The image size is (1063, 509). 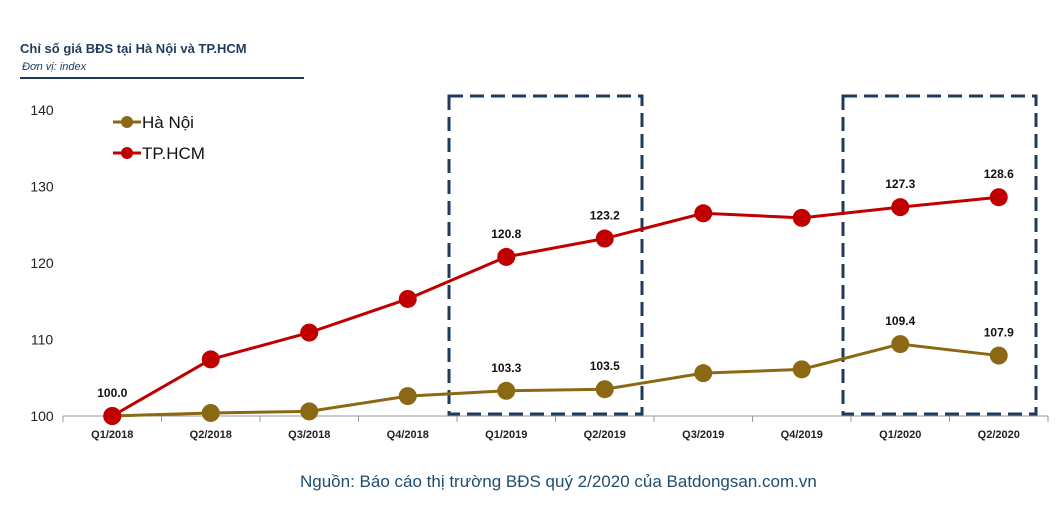 What do you see at coordinates (309, 435) in the screenshot?
I see `x-tick-label: Q3/2018` at bounding box center [309, 435].